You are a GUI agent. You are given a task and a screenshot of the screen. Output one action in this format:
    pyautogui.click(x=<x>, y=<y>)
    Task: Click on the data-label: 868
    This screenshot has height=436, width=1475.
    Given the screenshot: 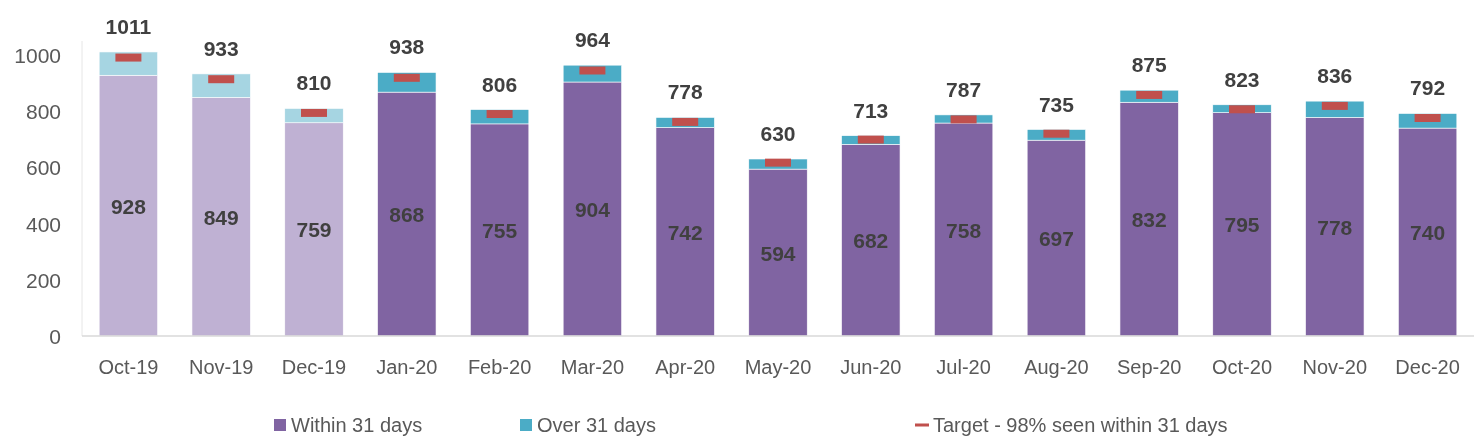 What is the action you would take?
    pyautogui.click(x=407, y=214)
    